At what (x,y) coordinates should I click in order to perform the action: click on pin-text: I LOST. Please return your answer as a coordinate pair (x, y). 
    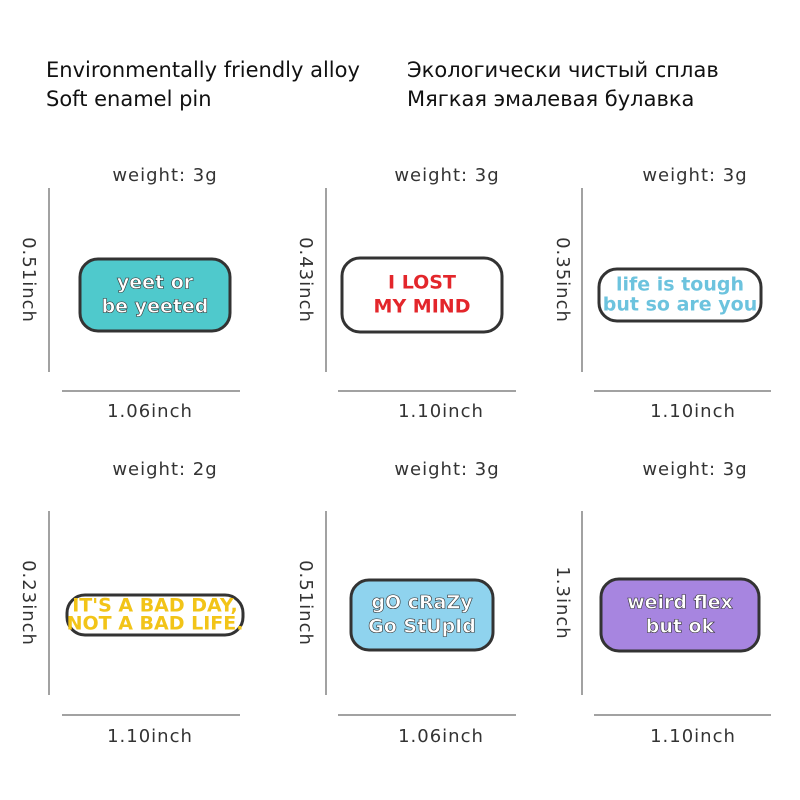
    Looking at the image, I should click on (422, 283).